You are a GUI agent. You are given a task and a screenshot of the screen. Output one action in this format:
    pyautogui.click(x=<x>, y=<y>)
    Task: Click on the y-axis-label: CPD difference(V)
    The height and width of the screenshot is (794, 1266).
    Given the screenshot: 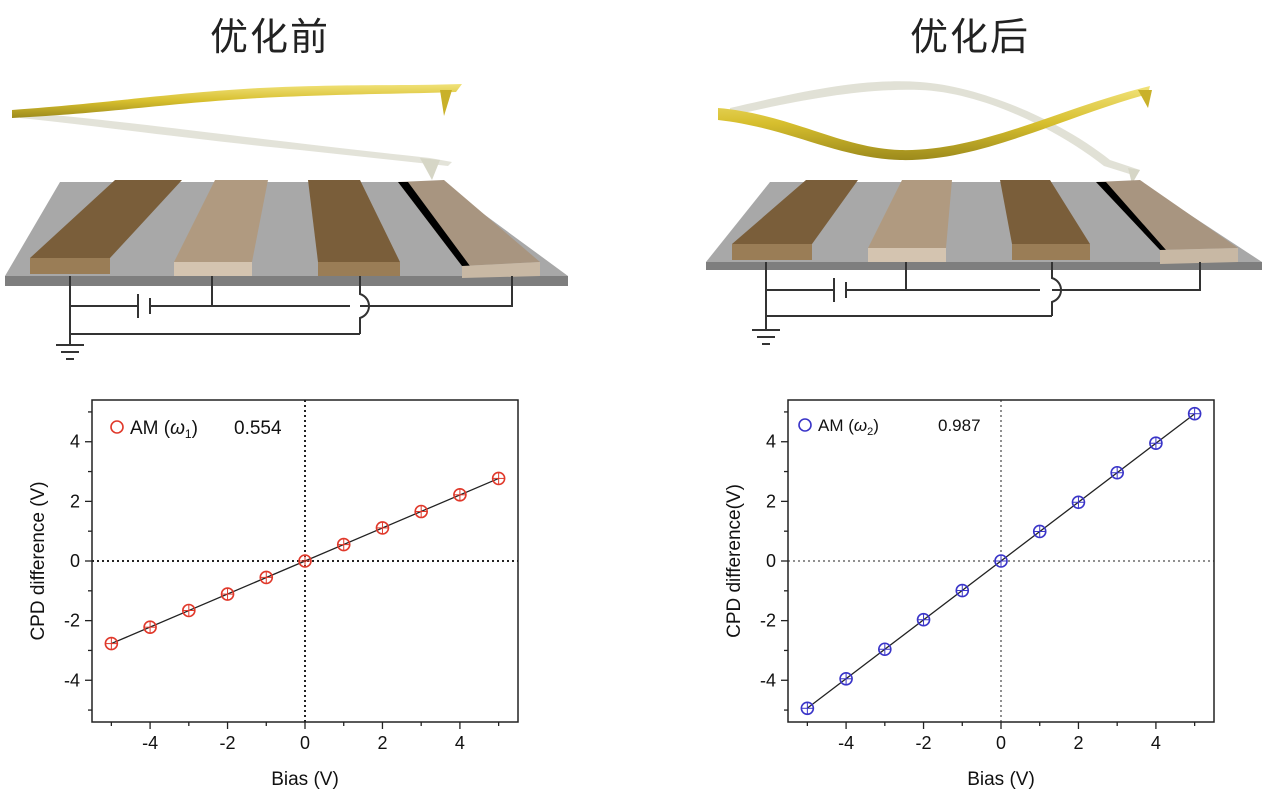 What is the action you would take?
    pyautogui.click(x=734, y=561)
    